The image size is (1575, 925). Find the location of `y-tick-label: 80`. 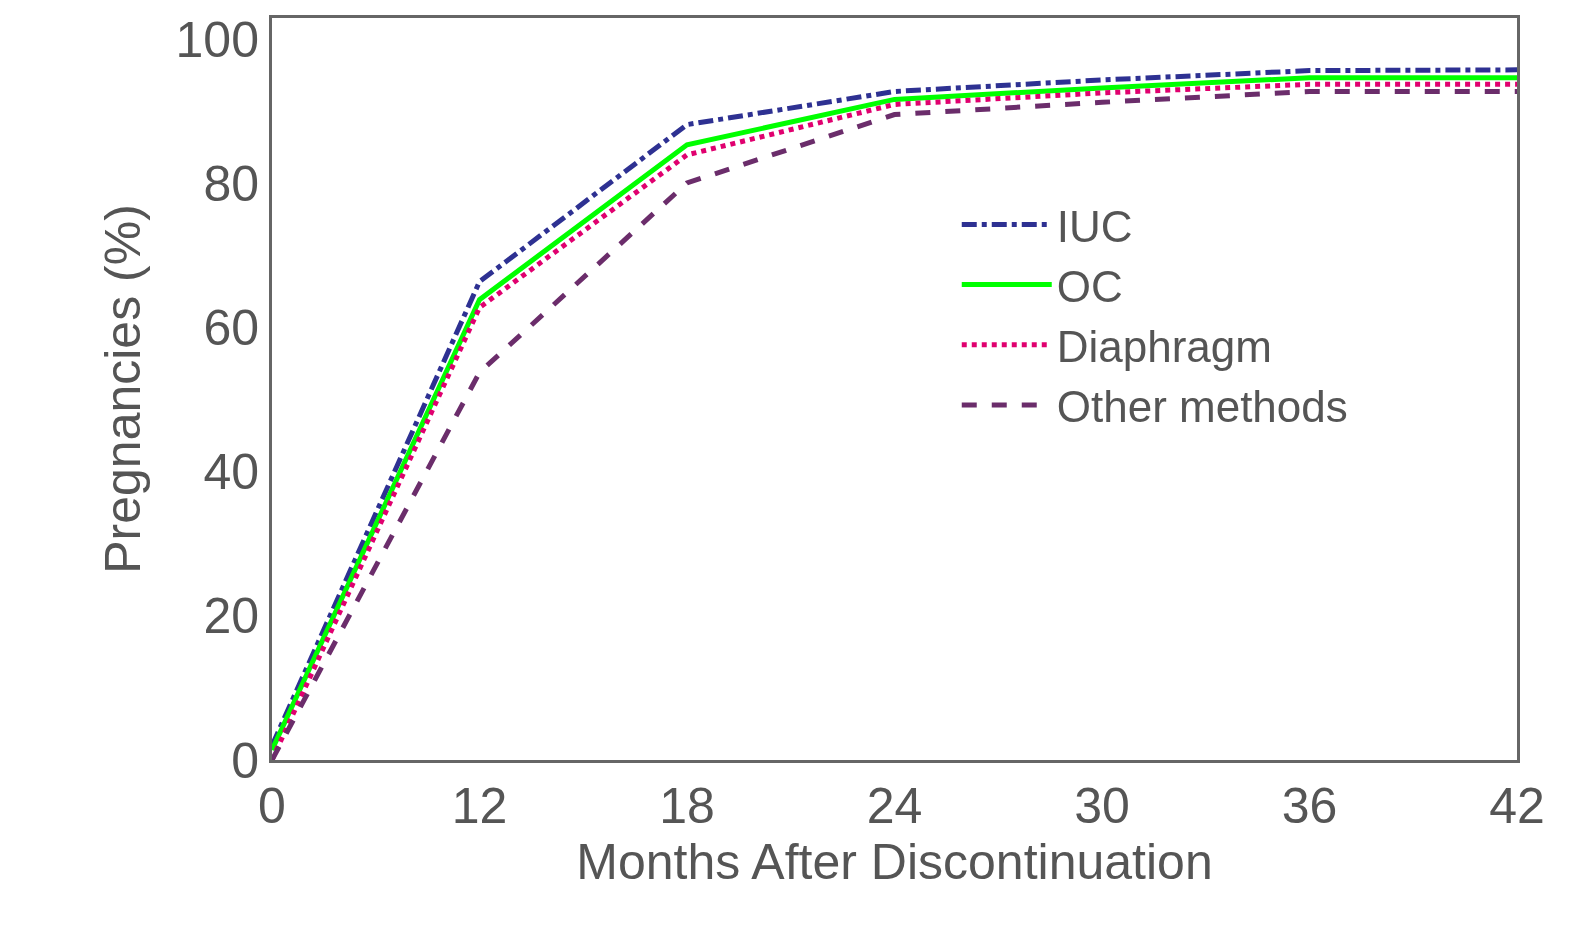

y-tick-label: 80 is located at coordinates (231, 184).